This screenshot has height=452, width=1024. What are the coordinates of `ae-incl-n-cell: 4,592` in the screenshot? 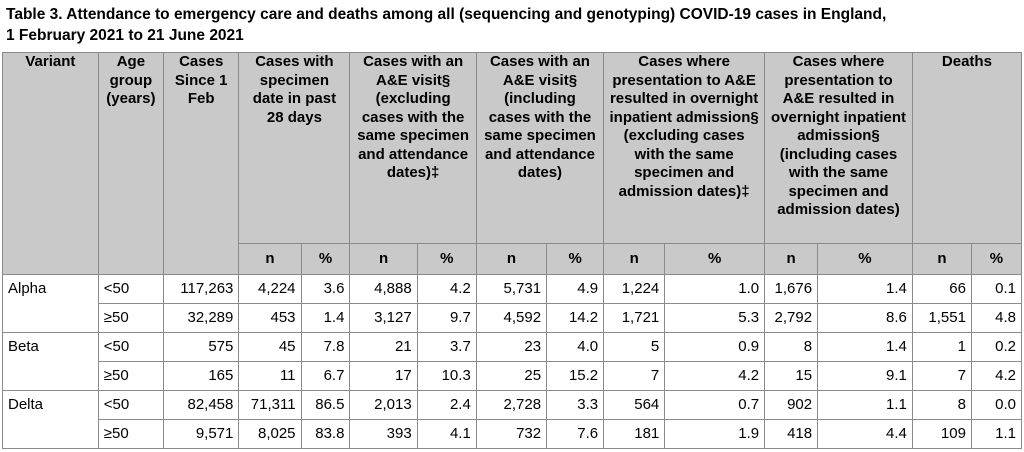 It's located at (511, 318).